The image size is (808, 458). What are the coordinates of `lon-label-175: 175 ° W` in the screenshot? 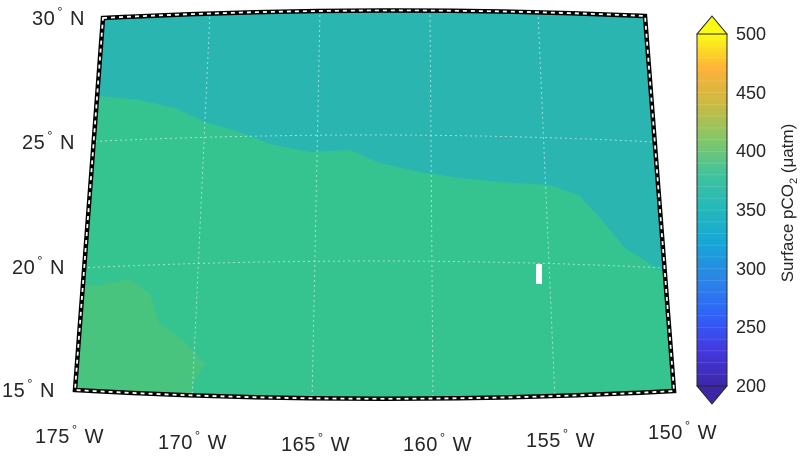 It's located at (69, 435).